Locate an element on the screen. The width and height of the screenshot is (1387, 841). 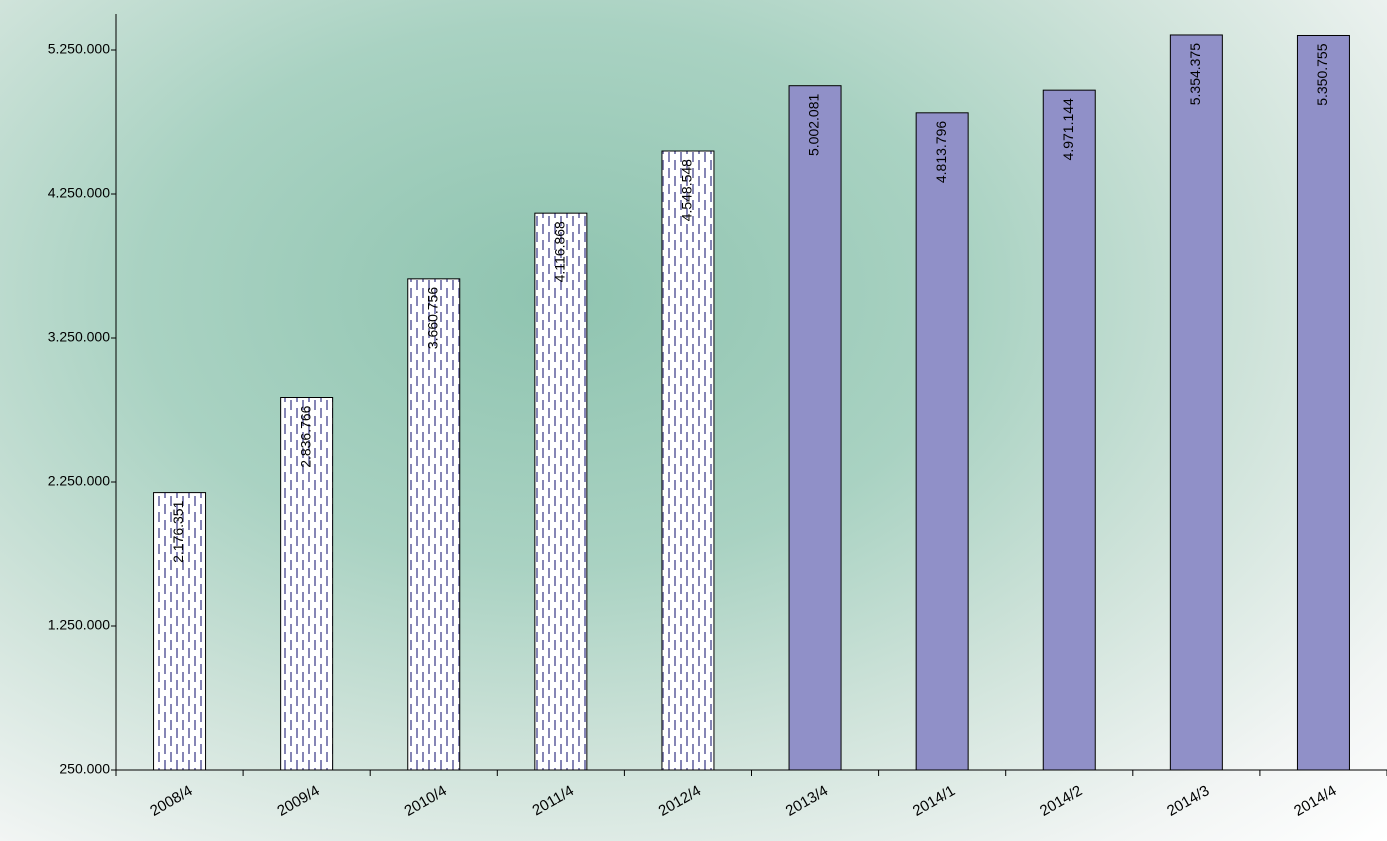
value-label: 4.813.796 is located at coordinates (941, 152).